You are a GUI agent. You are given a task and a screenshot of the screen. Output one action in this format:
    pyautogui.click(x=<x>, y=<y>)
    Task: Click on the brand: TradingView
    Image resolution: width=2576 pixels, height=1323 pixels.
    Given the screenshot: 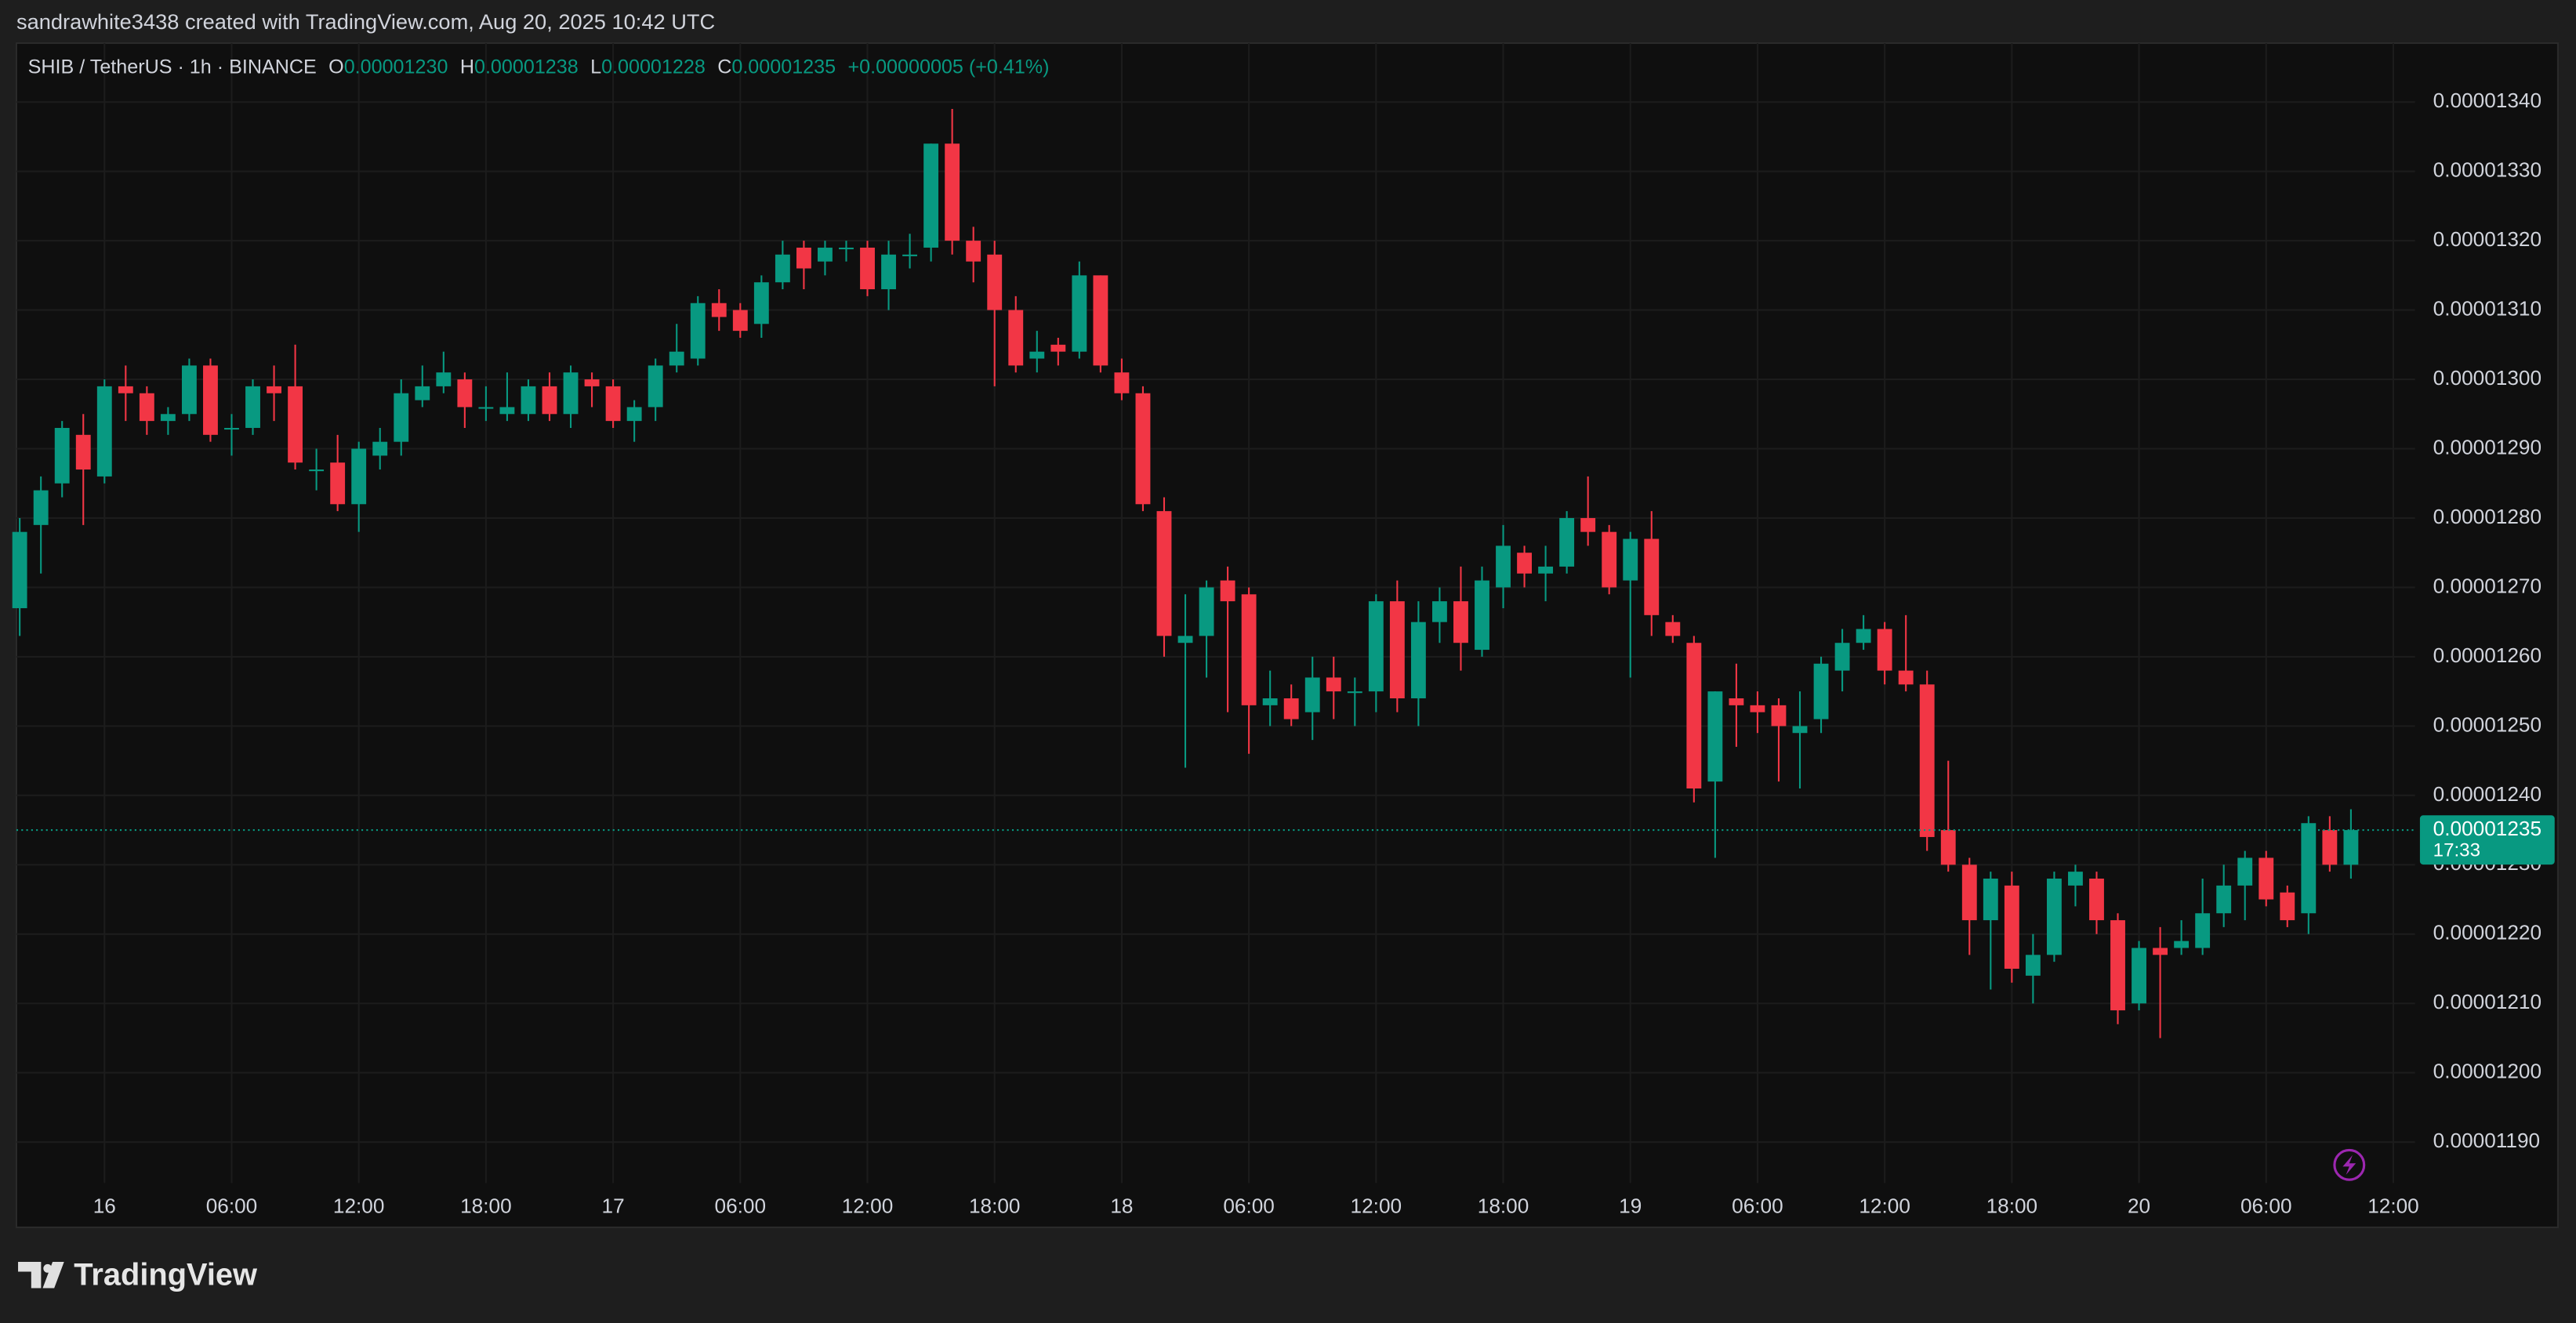 What is the action you would take?
    pyautogui.click(x=166, y=1274)
    